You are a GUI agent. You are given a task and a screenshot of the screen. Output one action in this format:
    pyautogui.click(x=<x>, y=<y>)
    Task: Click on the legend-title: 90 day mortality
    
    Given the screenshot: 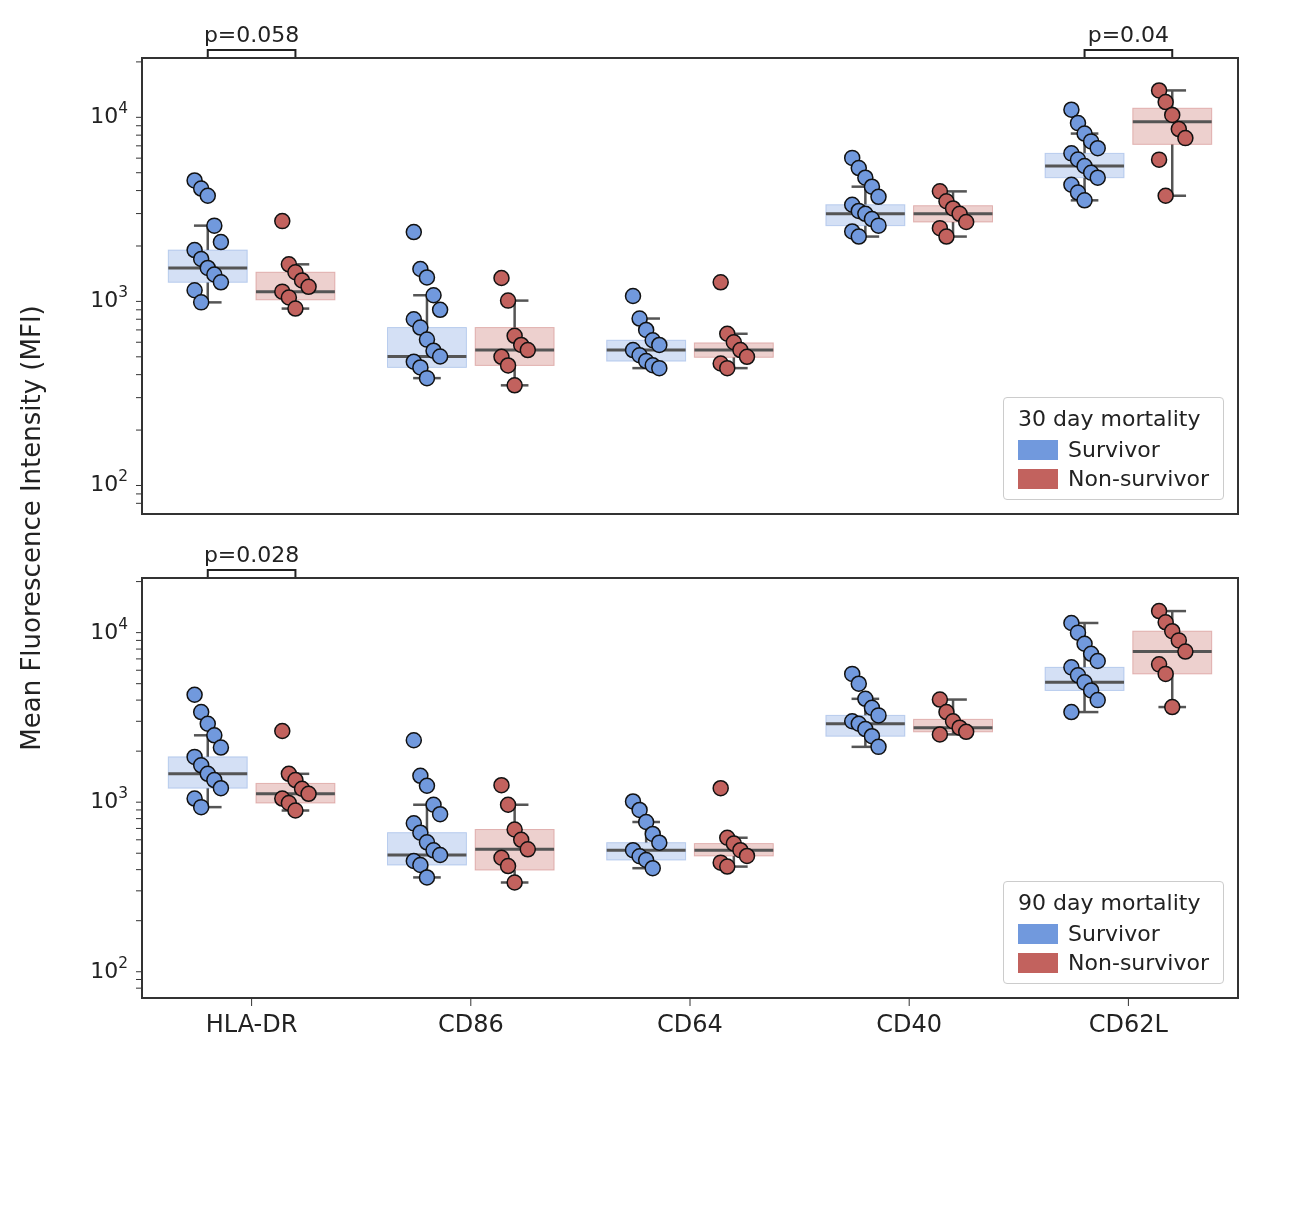 What is the action you would take?
    pyautogui.click(x=1110, y=902)
    